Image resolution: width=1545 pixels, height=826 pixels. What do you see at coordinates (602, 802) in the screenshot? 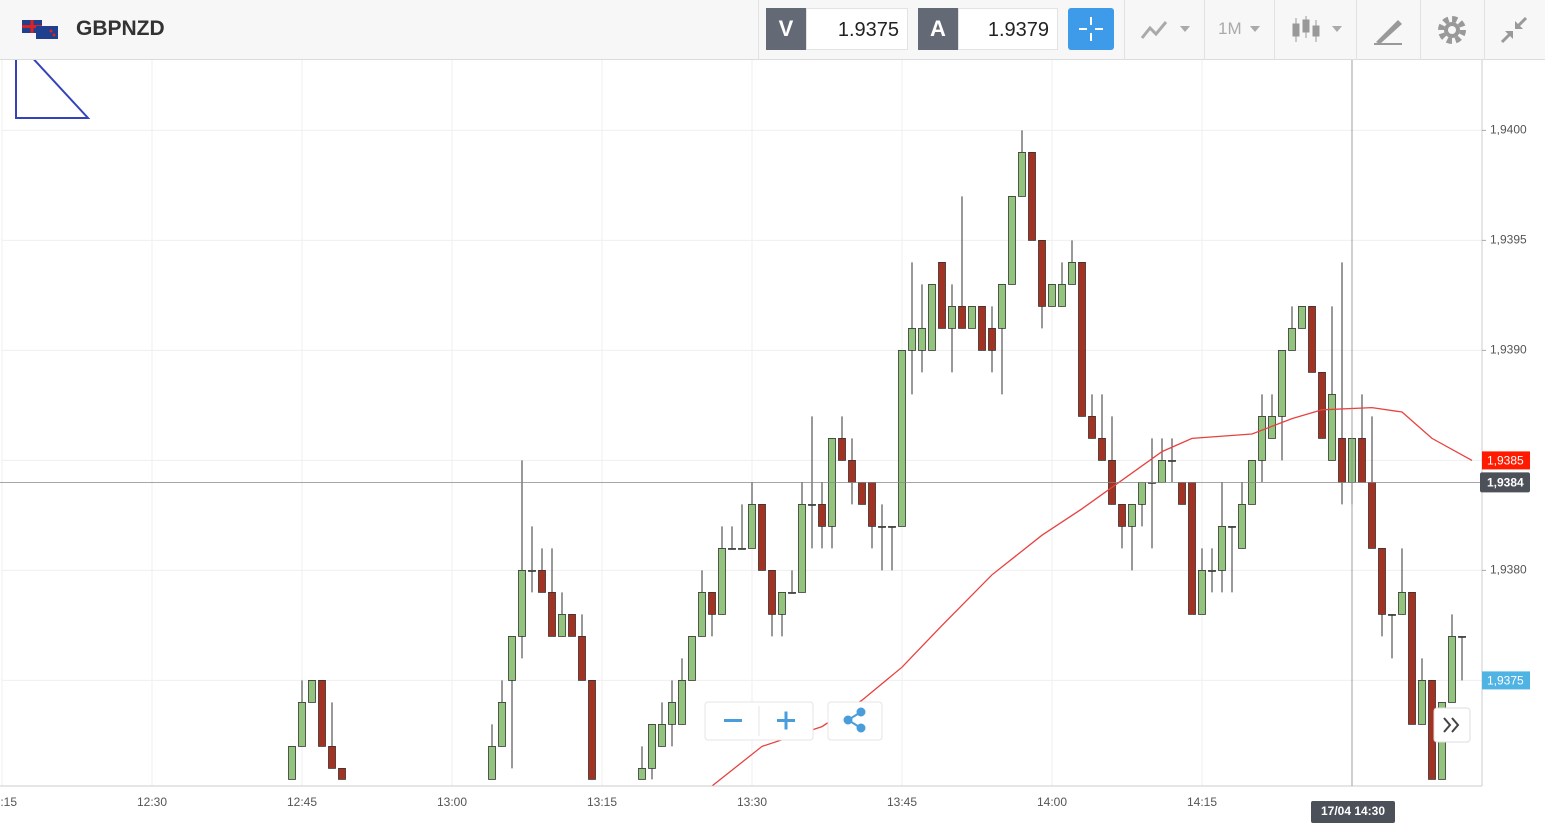
I see `x-tick-label: 13:15` at bounding box center [602, 802].